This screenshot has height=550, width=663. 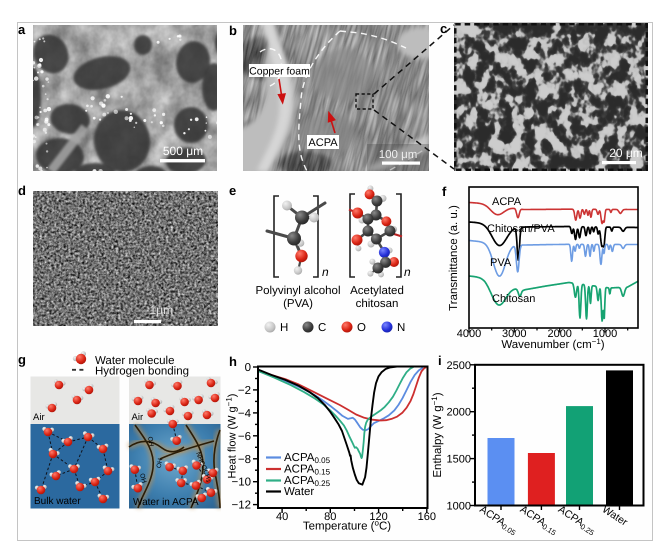 What do you see at coordinates (244, 391) in the screenshot?
I see `svg-text: −2` at bounding box center [244, 391].